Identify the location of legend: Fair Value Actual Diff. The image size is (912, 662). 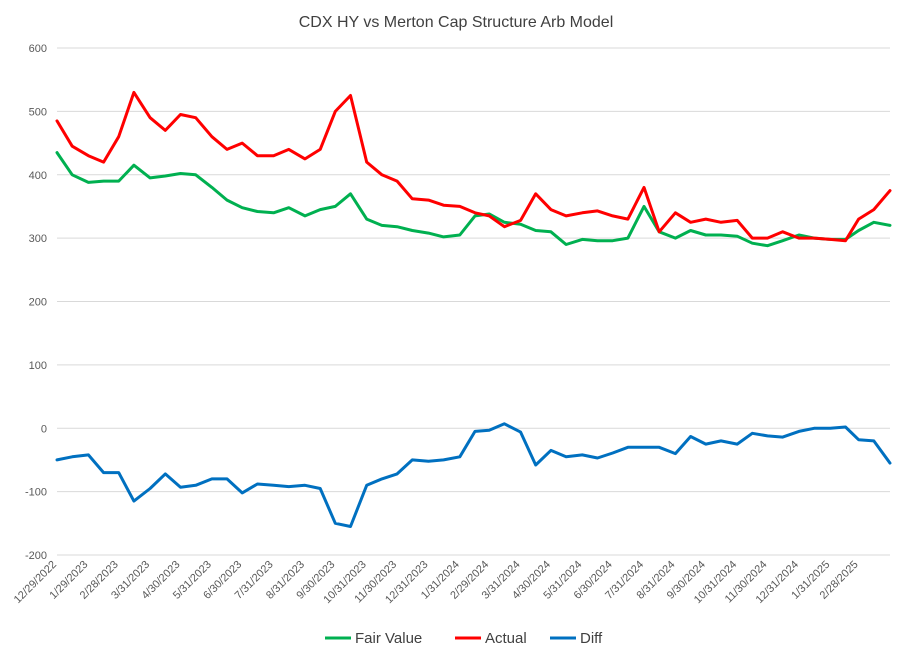
(464, 638).